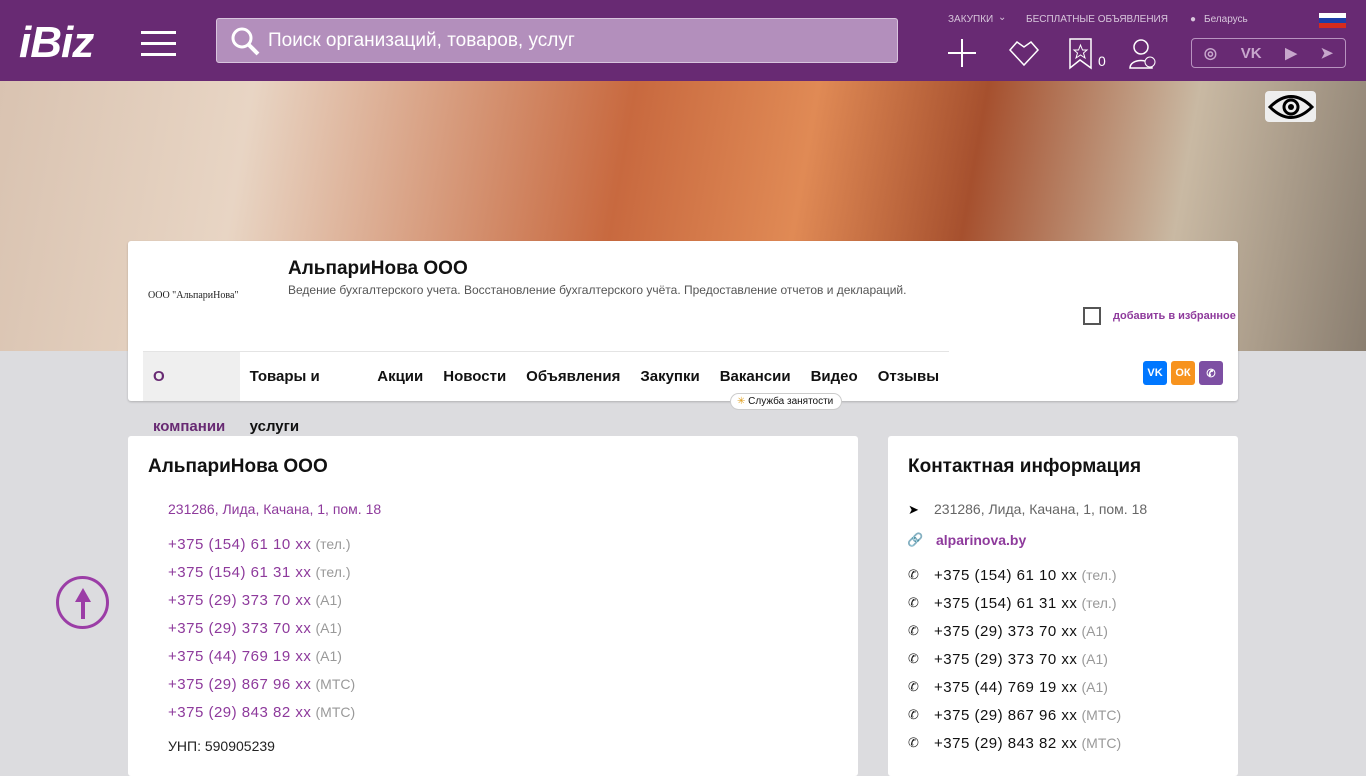 This screenshot has height=776, width=1366. I want to click on tab-purchases: Закупки, so click(670, 376).